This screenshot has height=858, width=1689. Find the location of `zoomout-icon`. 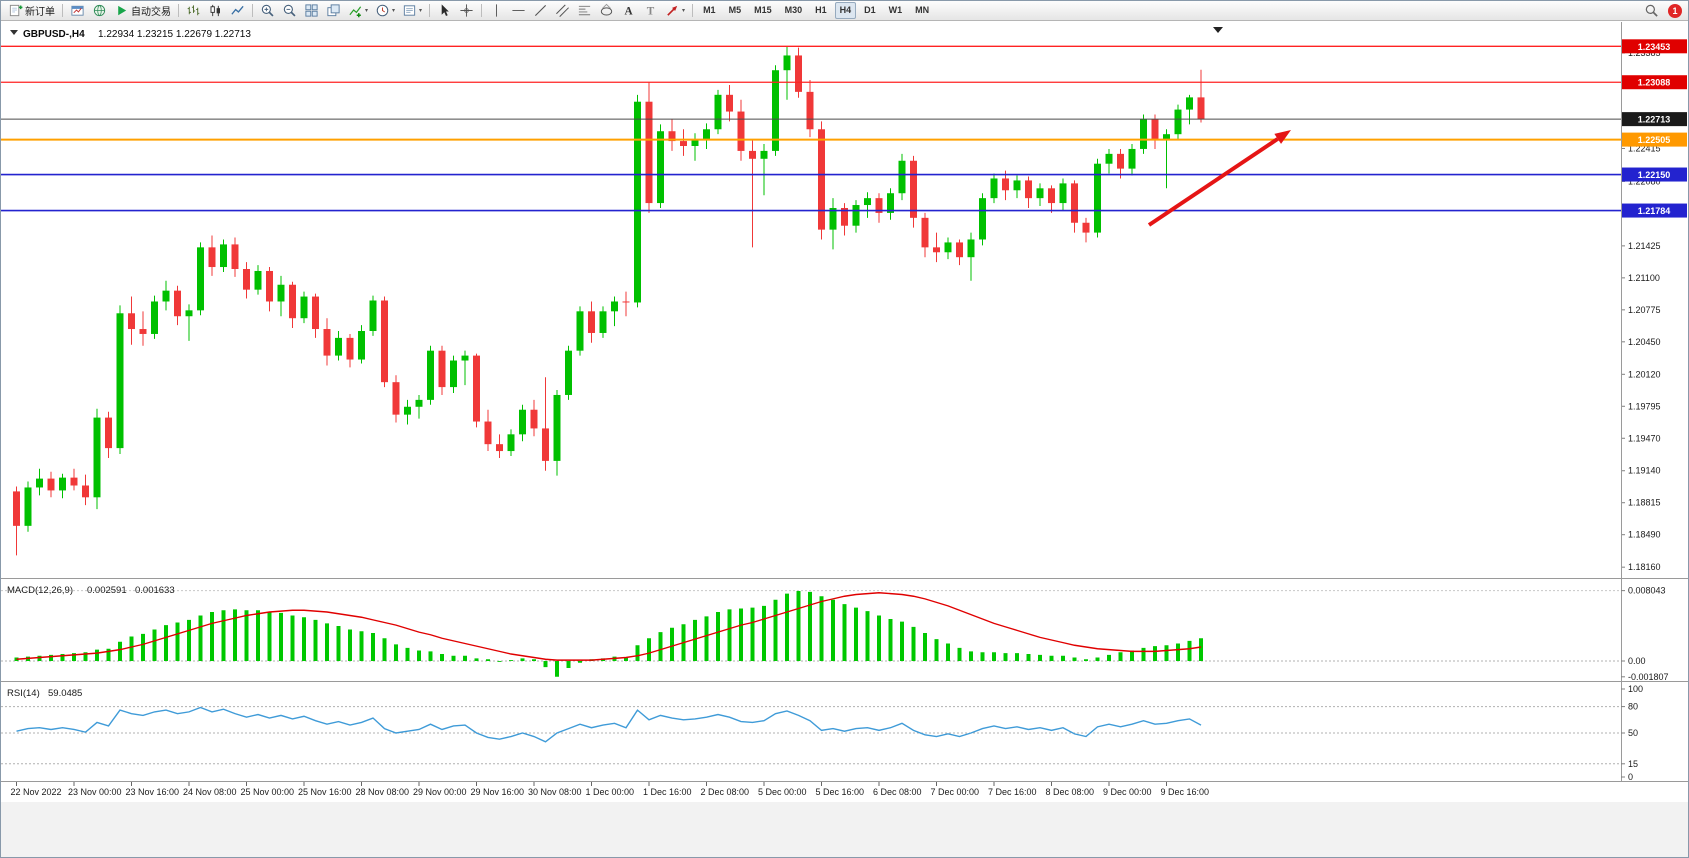

zoomout-icon is located at coordinates (289, 10).